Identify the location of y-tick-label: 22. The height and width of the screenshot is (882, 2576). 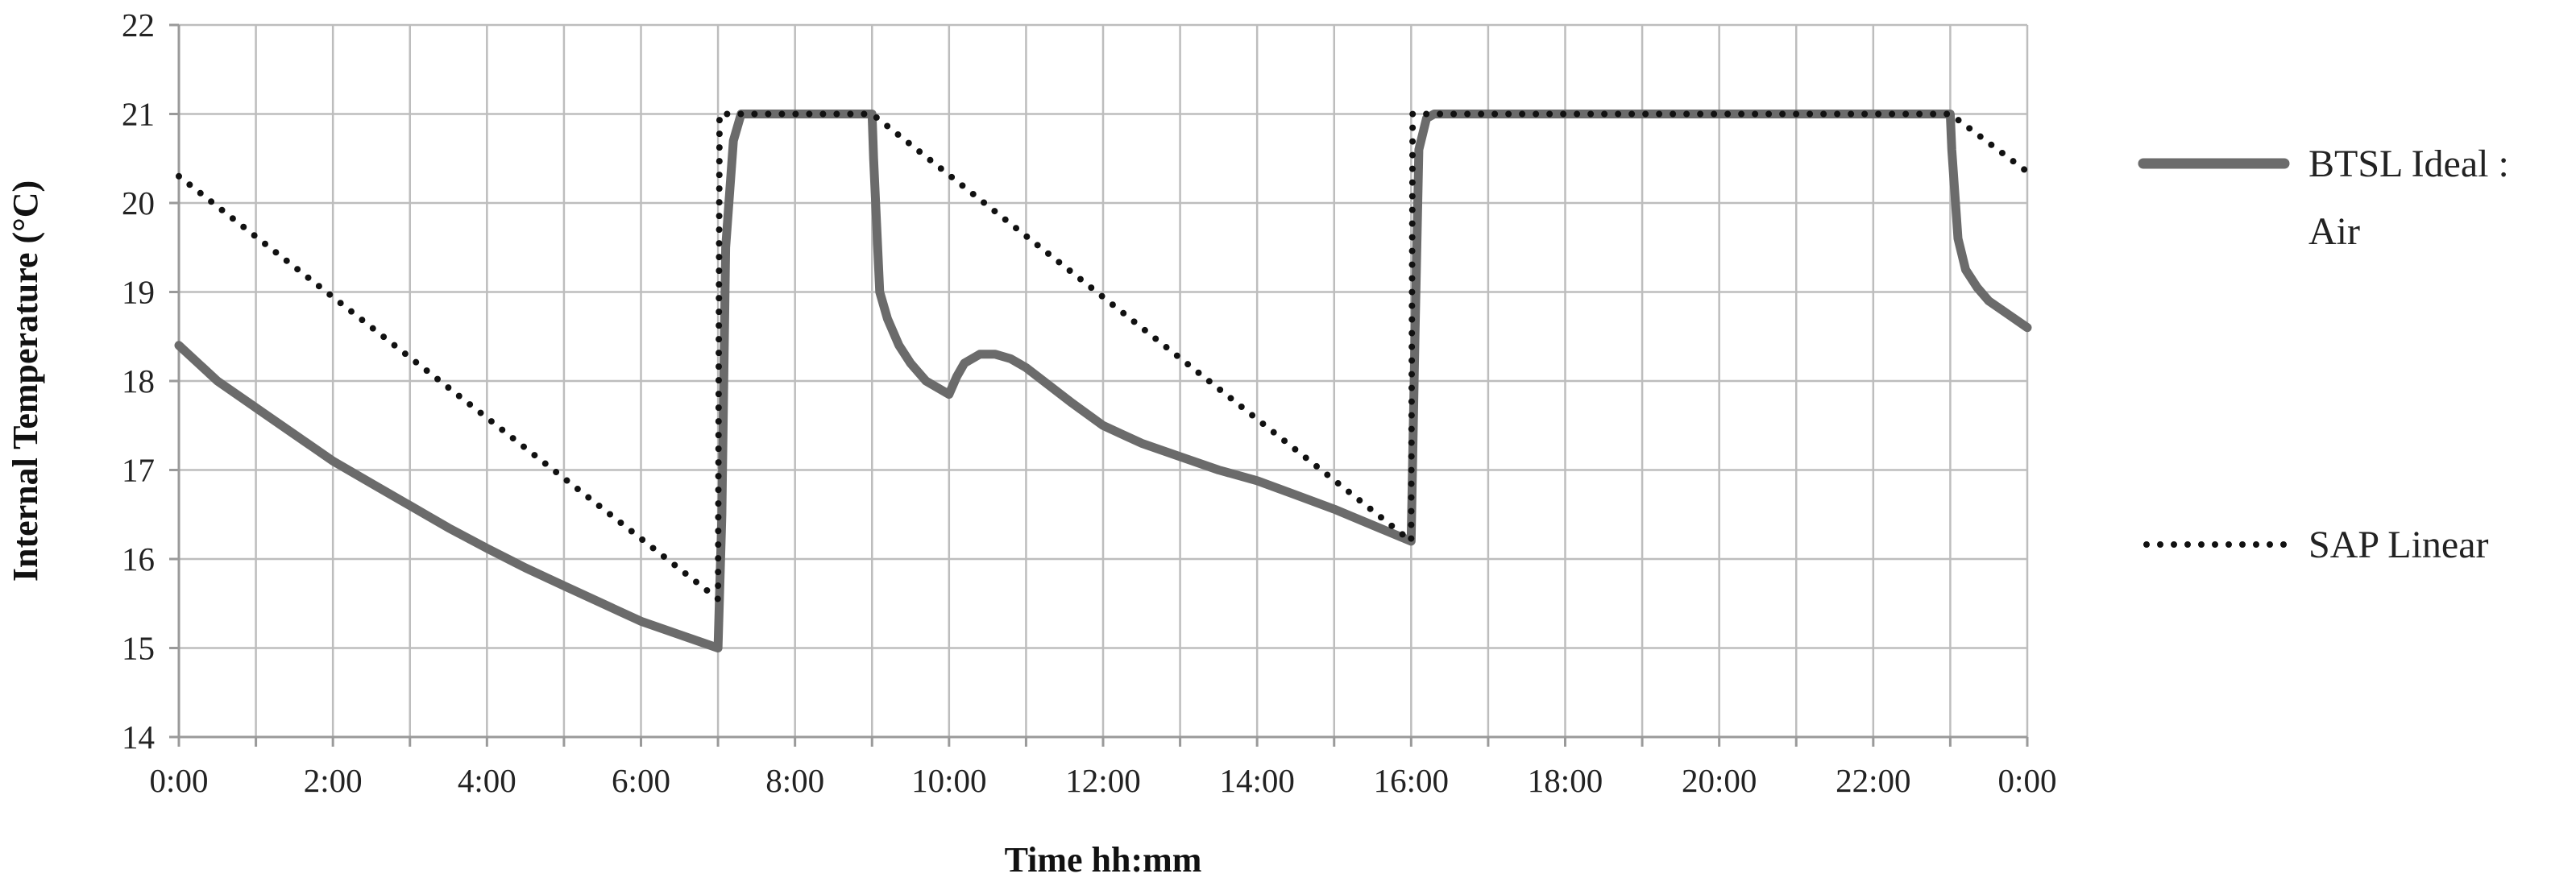
(138, 24).